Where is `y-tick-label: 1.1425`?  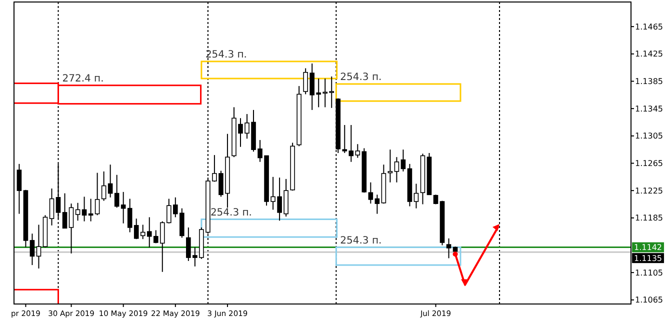
y-tick-label: 1.1425 is located at coordinates (649, 54).